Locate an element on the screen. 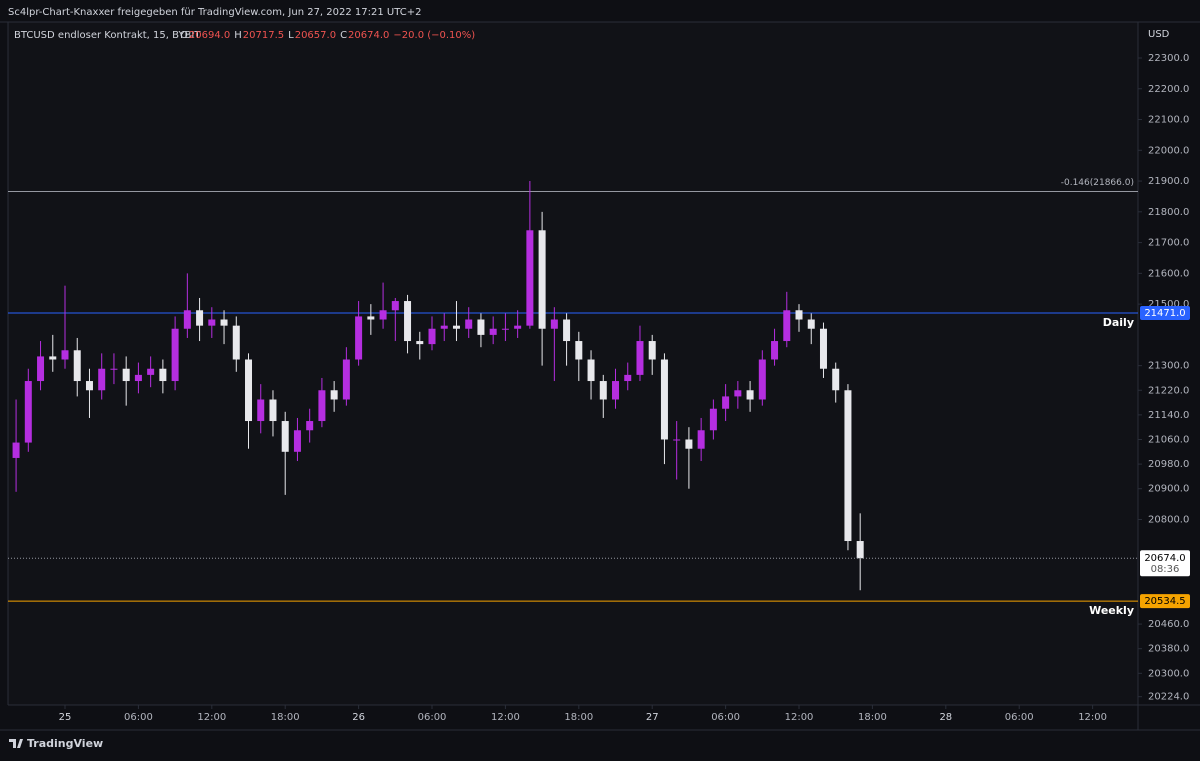 This screenshot has height=761, width=1200. x-tick-label: 27 is located at coordinates (652, 717).